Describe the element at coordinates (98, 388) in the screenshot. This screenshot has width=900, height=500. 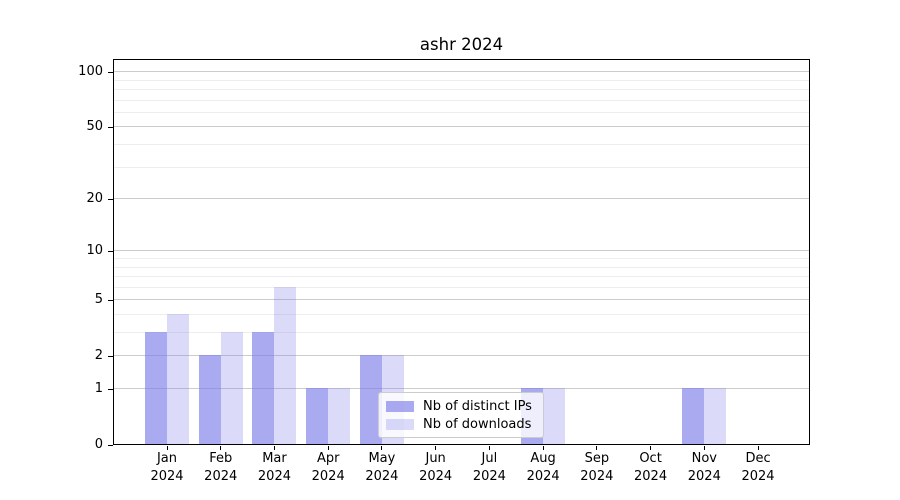
I see `y-tick-label: 1` at that location.